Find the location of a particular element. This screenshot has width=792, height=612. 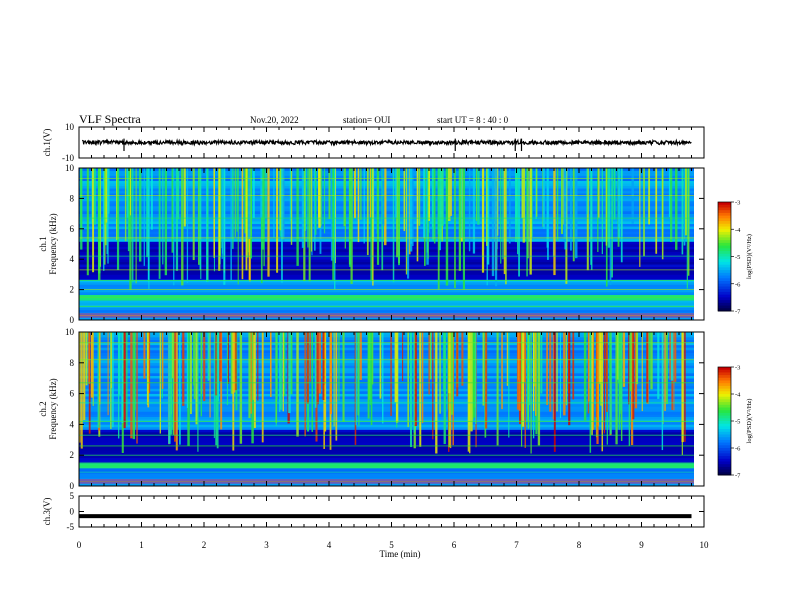

ch1-ytick-label: 10 is located at coordinates (70, 127).